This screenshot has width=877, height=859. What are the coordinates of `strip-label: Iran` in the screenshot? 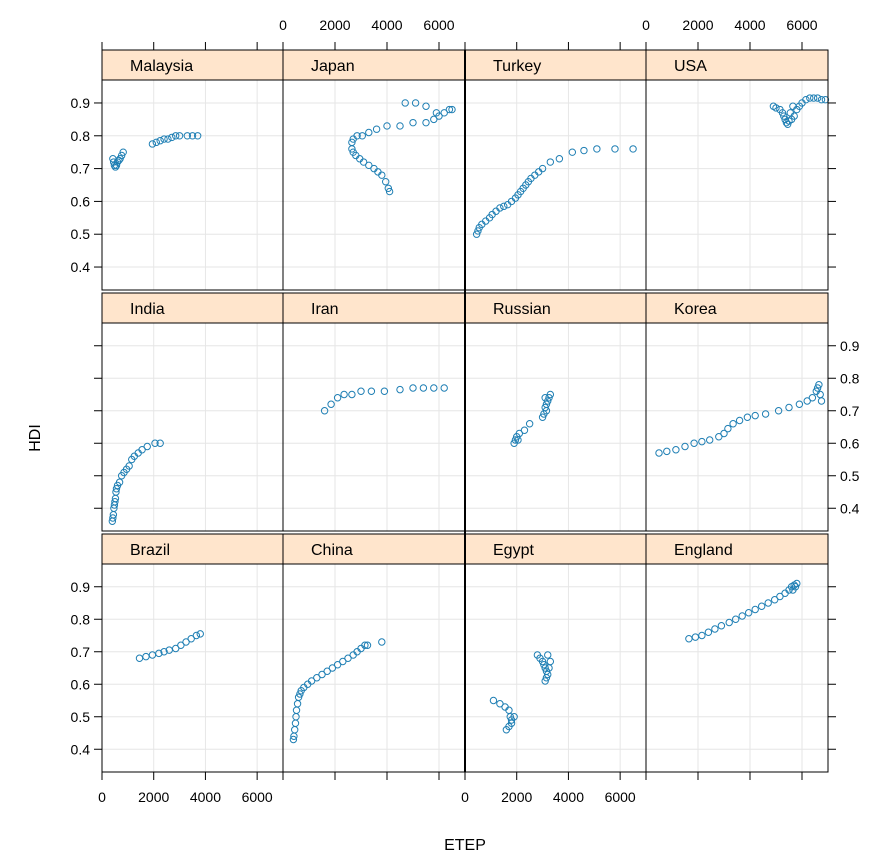 It's located at (325, 309).